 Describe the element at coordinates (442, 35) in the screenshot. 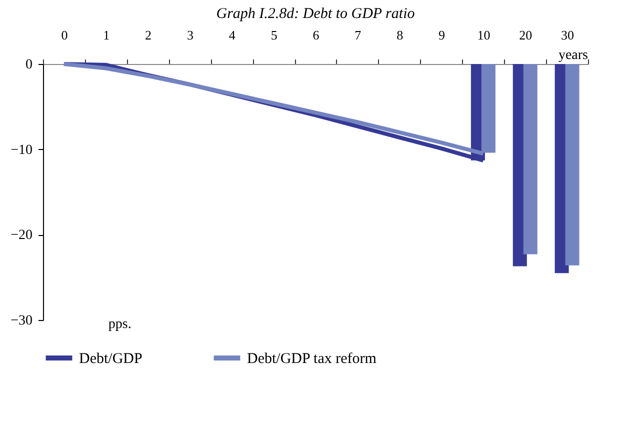

I see `x-tick-label: 9` at that location.